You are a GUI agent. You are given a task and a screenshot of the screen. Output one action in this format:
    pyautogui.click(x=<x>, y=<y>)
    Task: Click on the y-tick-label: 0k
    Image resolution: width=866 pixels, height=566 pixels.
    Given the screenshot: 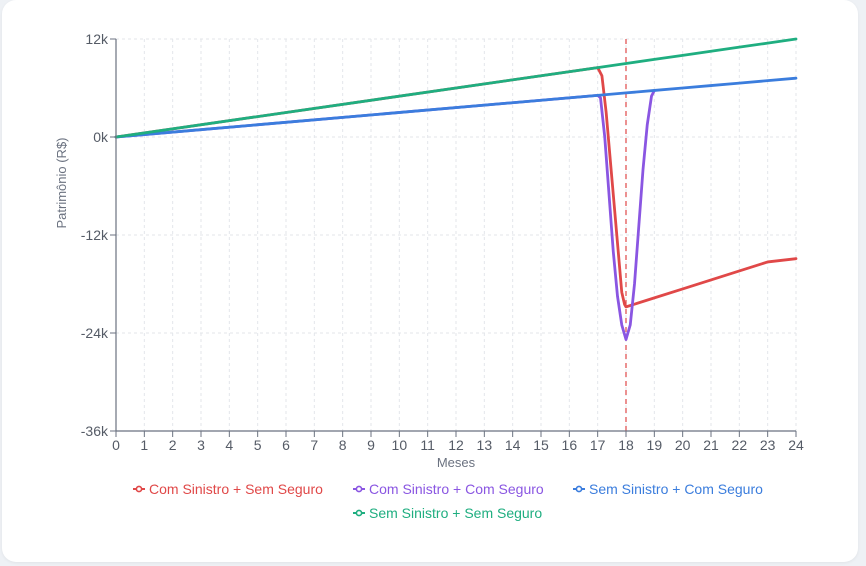 What is the action you would take?
    pyautogui.click(x=101, y=137)
    